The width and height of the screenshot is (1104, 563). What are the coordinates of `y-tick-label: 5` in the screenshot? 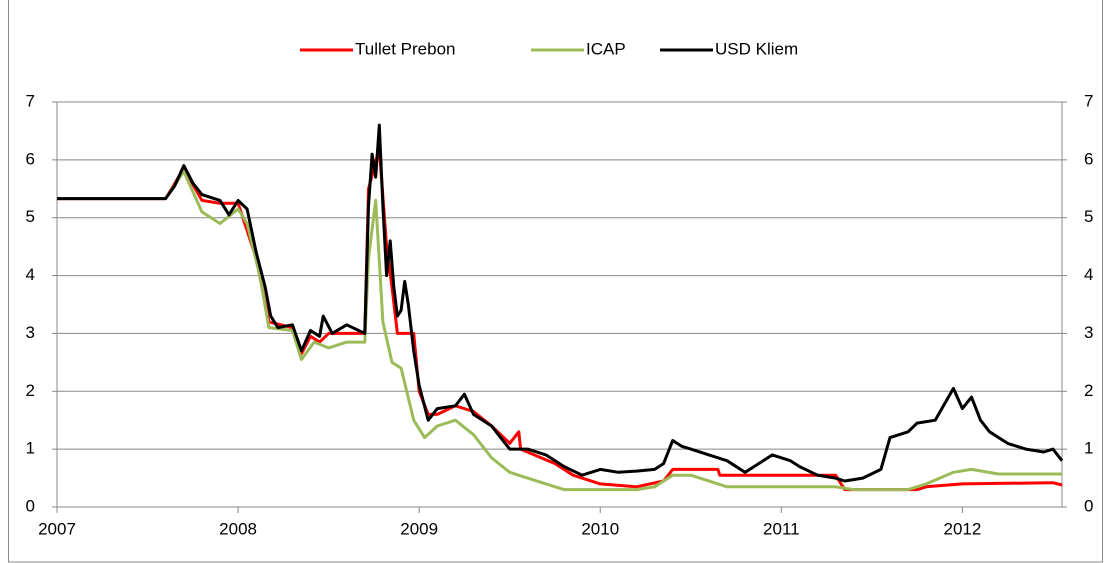 It's located at (30, 216).